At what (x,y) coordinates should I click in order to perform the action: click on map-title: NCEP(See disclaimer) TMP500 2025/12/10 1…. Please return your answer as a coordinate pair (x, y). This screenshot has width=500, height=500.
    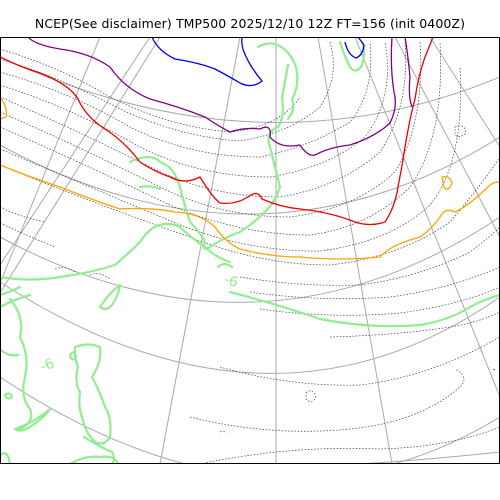
    Looking at the image, I should click on (250, 23).